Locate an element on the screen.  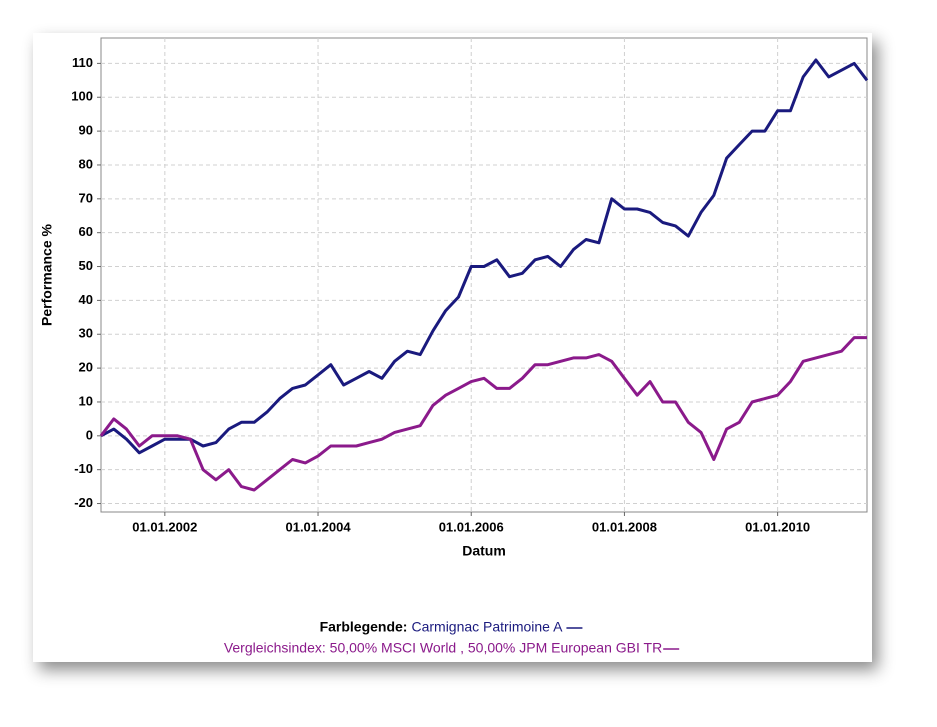
legend-title: Farblegende: is located at coordinates (364, 627).